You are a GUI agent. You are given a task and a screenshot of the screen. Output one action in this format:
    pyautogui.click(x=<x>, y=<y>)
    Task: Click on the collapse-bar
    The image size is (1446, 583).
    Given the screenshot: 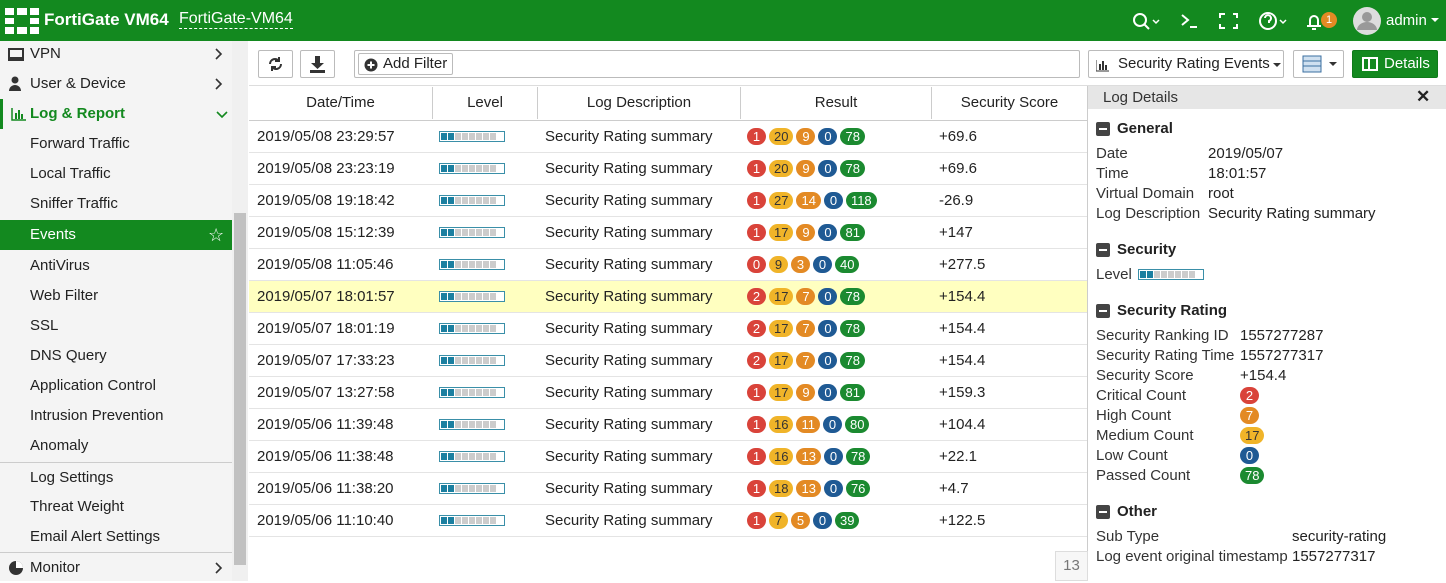 What is the action you would take?
    pyautogui.click(x=1103, y=512)
    